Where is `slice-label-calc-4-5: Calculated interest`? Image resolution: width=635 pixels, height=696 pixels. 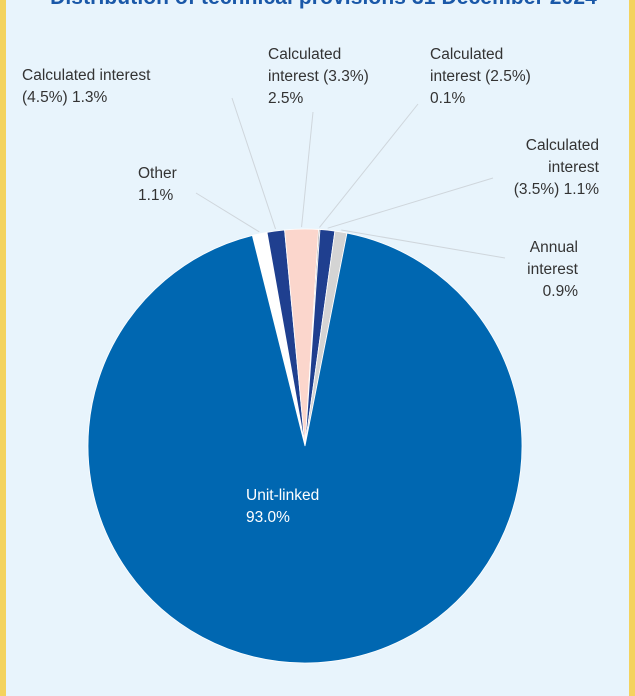
slice-label-calc-4-5: Calculated interest is located at coordinates (86, 75).